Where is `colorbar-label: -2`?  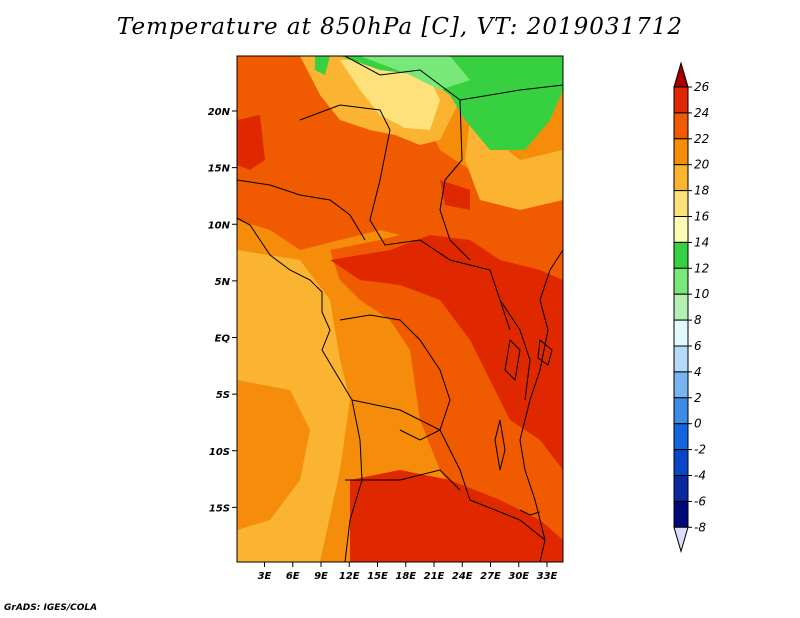
colorbar-label: -2 is located at coordinates (700, 450).